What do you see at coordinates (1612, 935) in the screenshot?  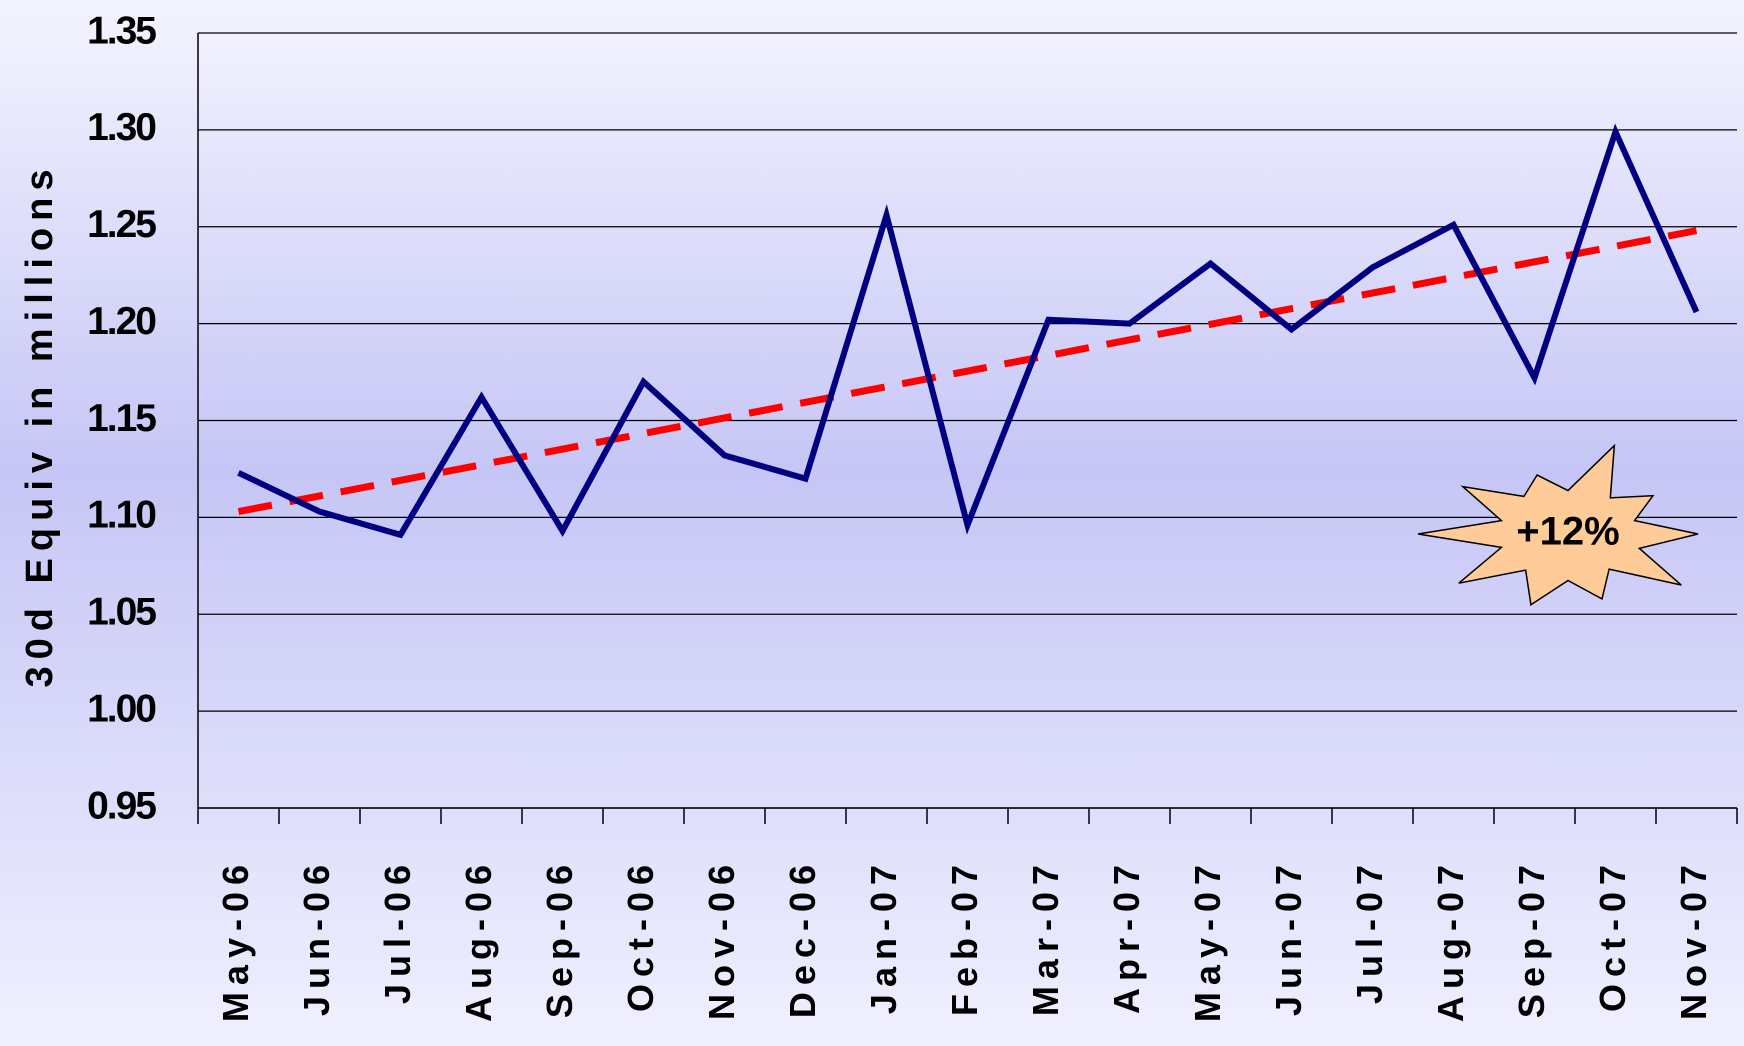 I see `x-tick-label: Oct-07` at bounding box center [1612, 935].